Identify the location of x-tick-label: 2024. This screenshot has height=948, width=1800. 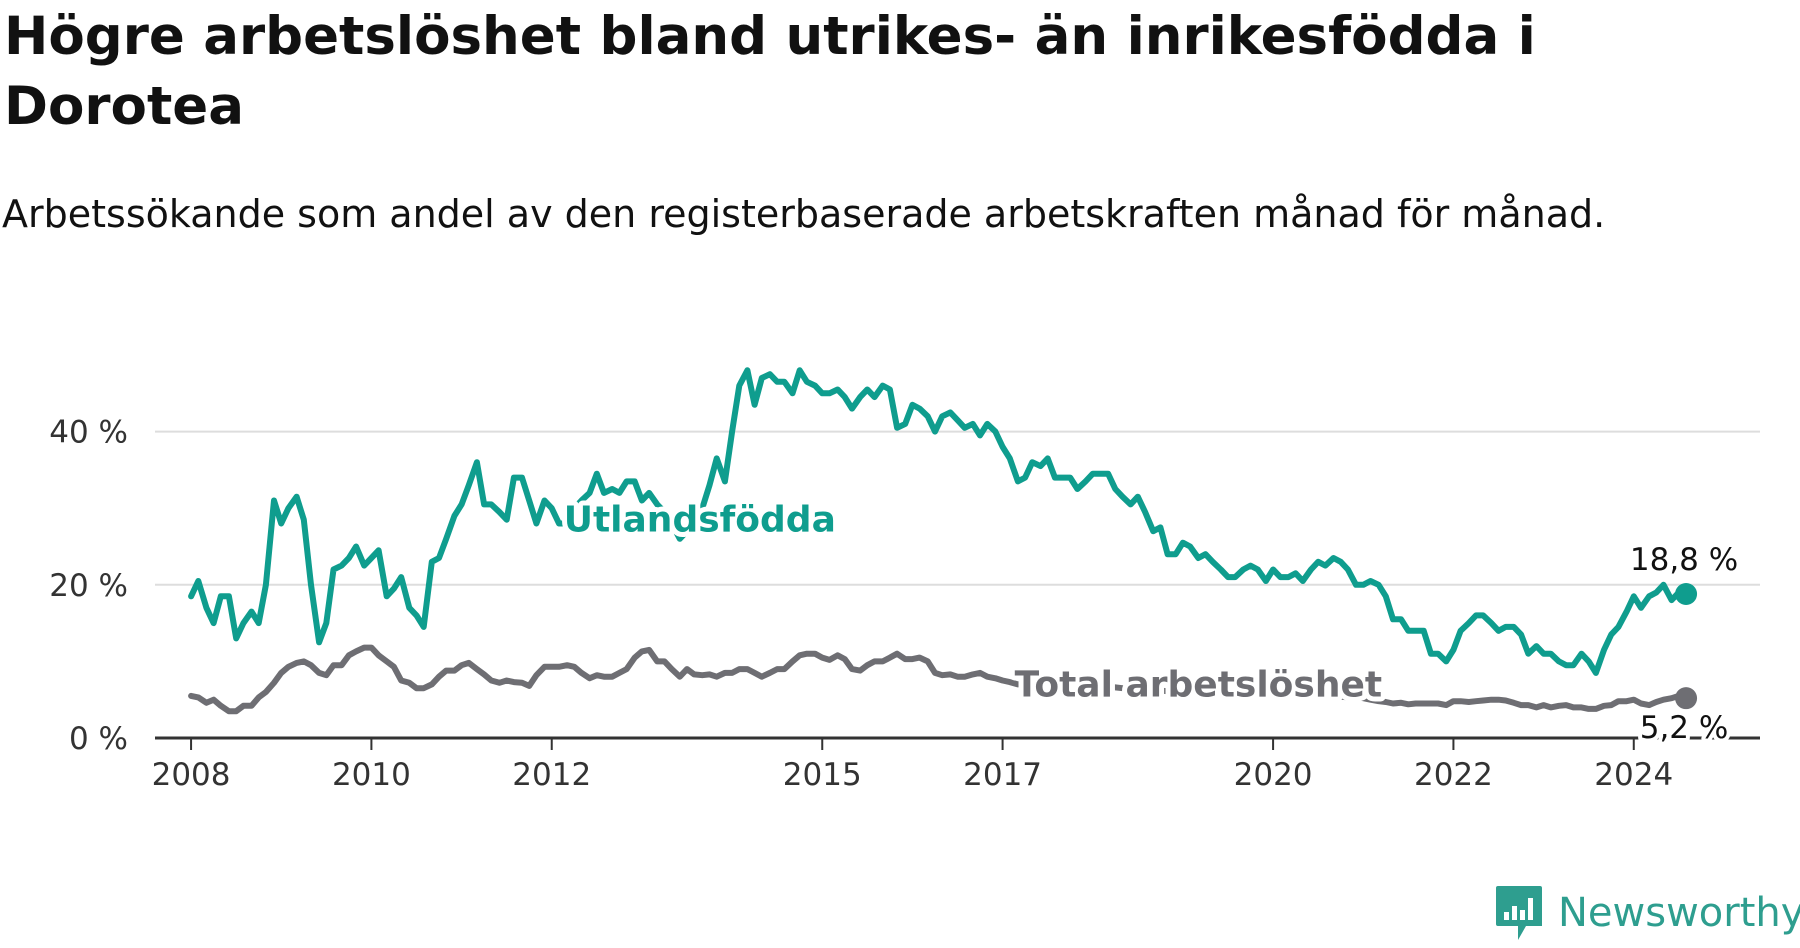
(1633, 775).